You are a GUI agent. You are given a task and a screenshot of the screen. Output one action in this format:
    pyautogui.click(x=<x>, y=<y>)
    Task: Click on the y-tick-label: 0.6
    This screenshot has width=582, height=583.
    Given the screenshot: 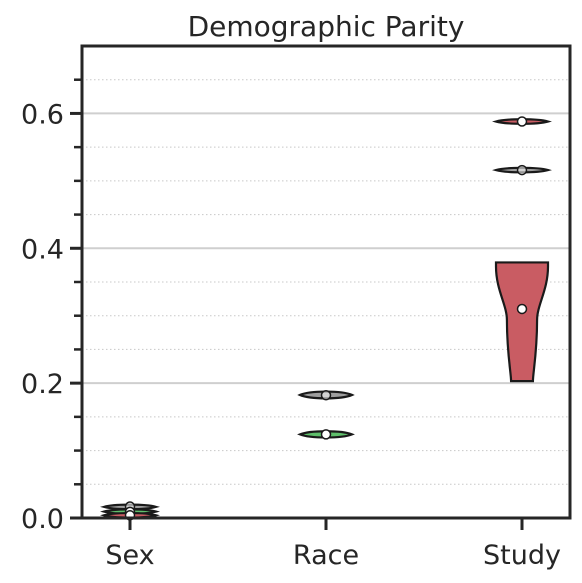 What is the action you would take?
    pyautogui.click(x=42, y=114)
    